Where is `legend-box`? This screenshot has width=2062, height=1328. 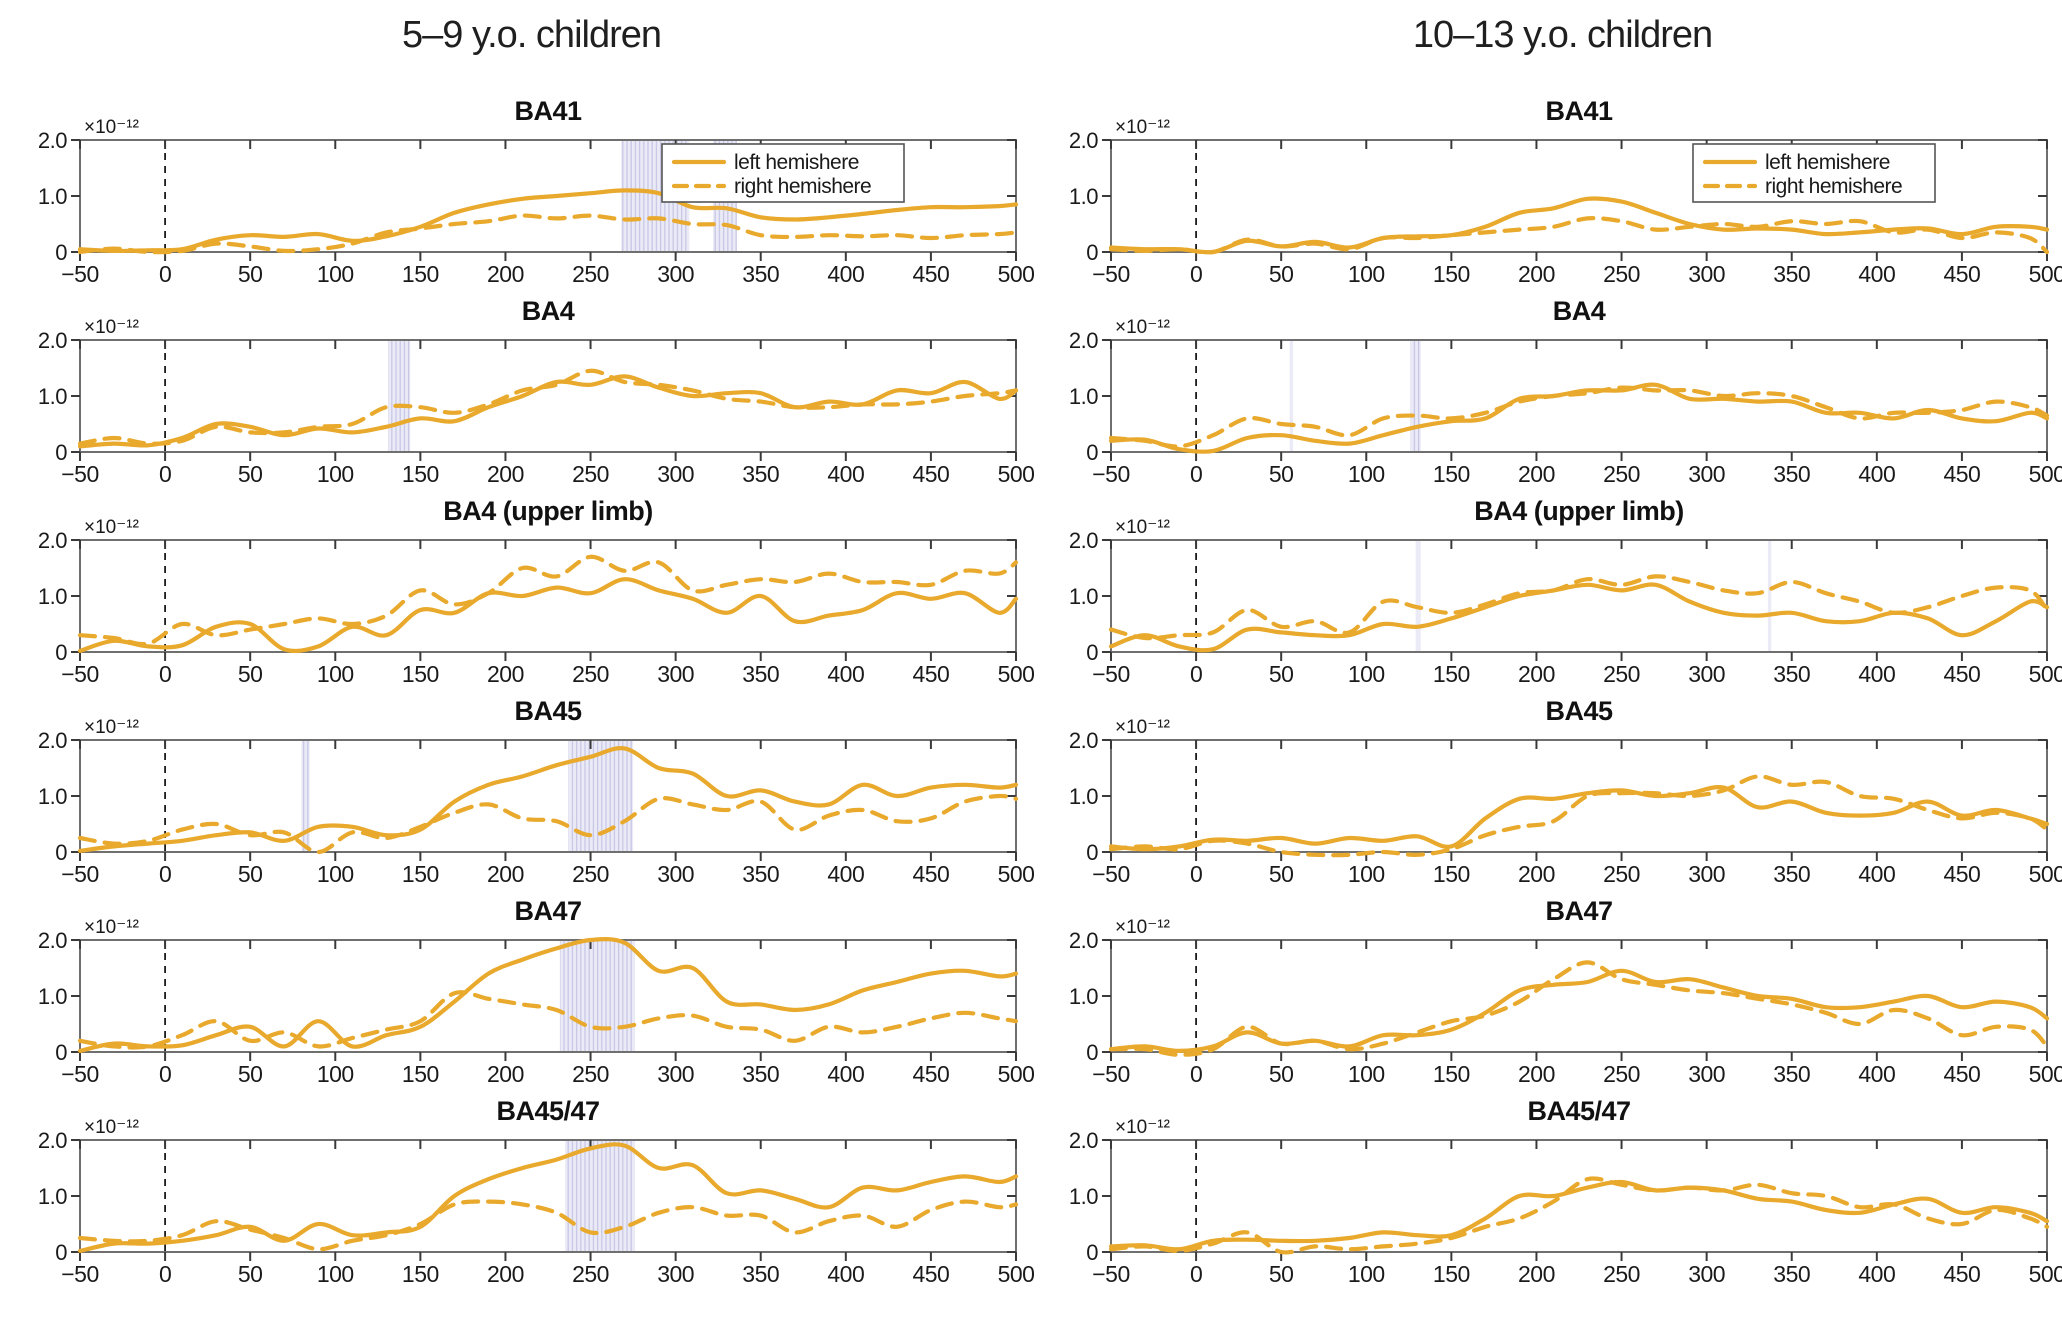
legend-box is located at coordinates (1814, 173).